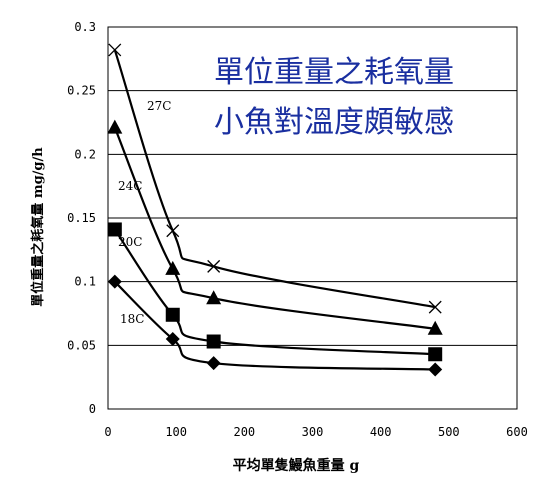 The image size is (536, 485). I want to click on y-tick-labels: 0 0.05 0.1 0.15 0.2 0.25 0.3, so click(81, 218).